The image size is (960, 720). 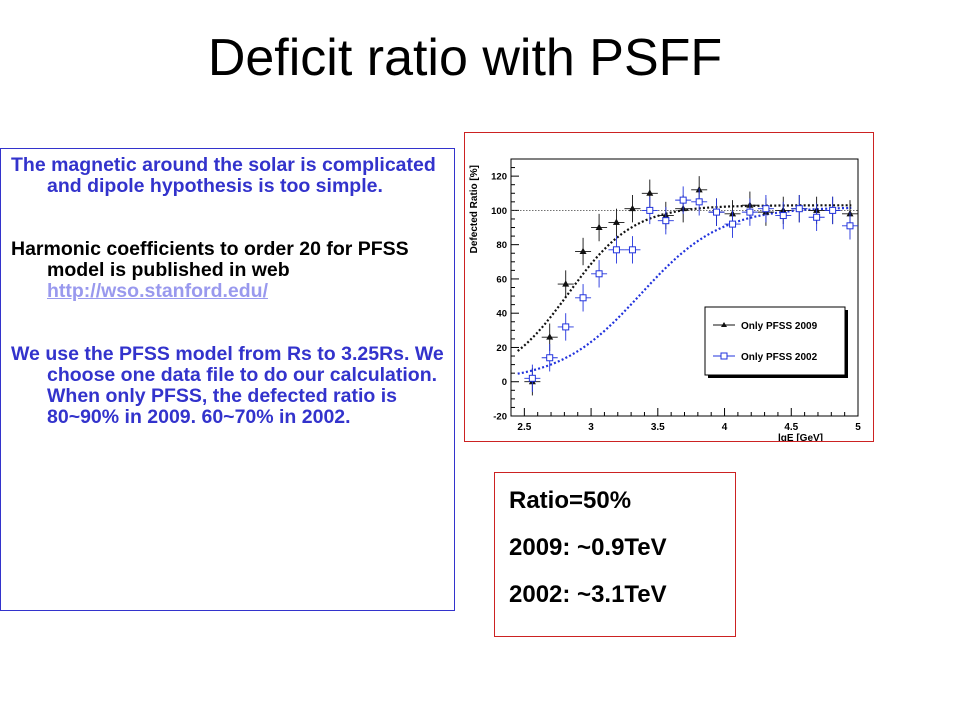 I want to click on fit-curve-2002, so click(x=684, y=290).